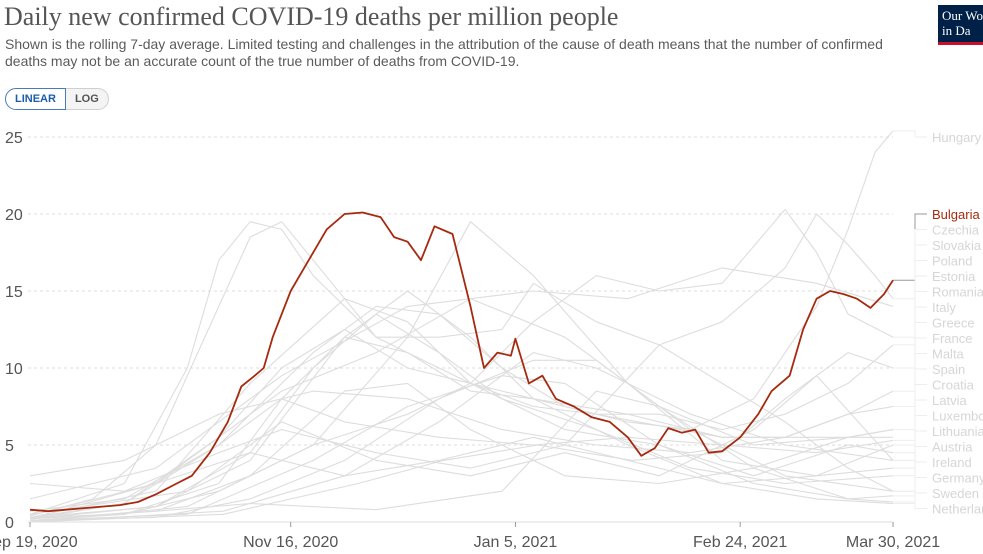 The image size is (983, 554). Describe the element at coordinates (957, 292) in the screenshot. I see `series-label: Romania` at that location.